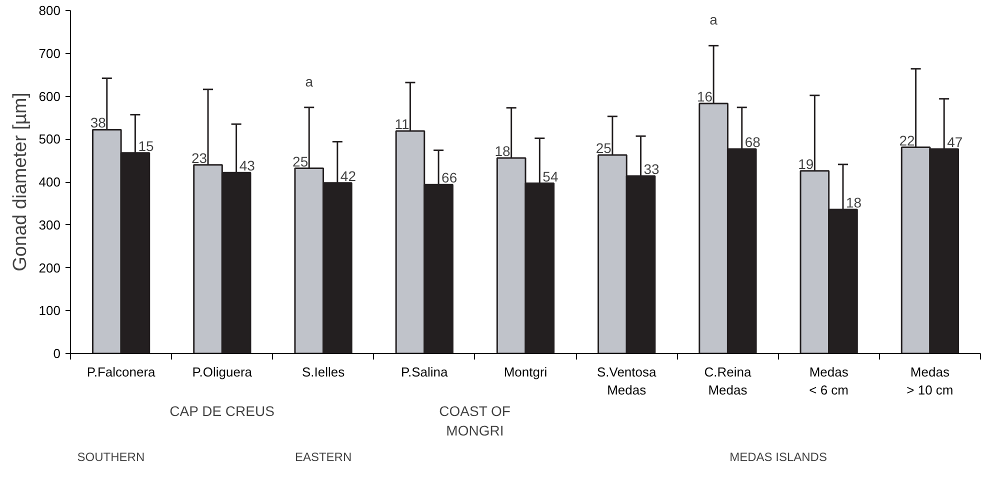 The width and height of the screenshot is (997, 481). What do you see at coordinates (98, 122) in the screenshot?
I see `annotation: 38` at bounding box center [98, 122].